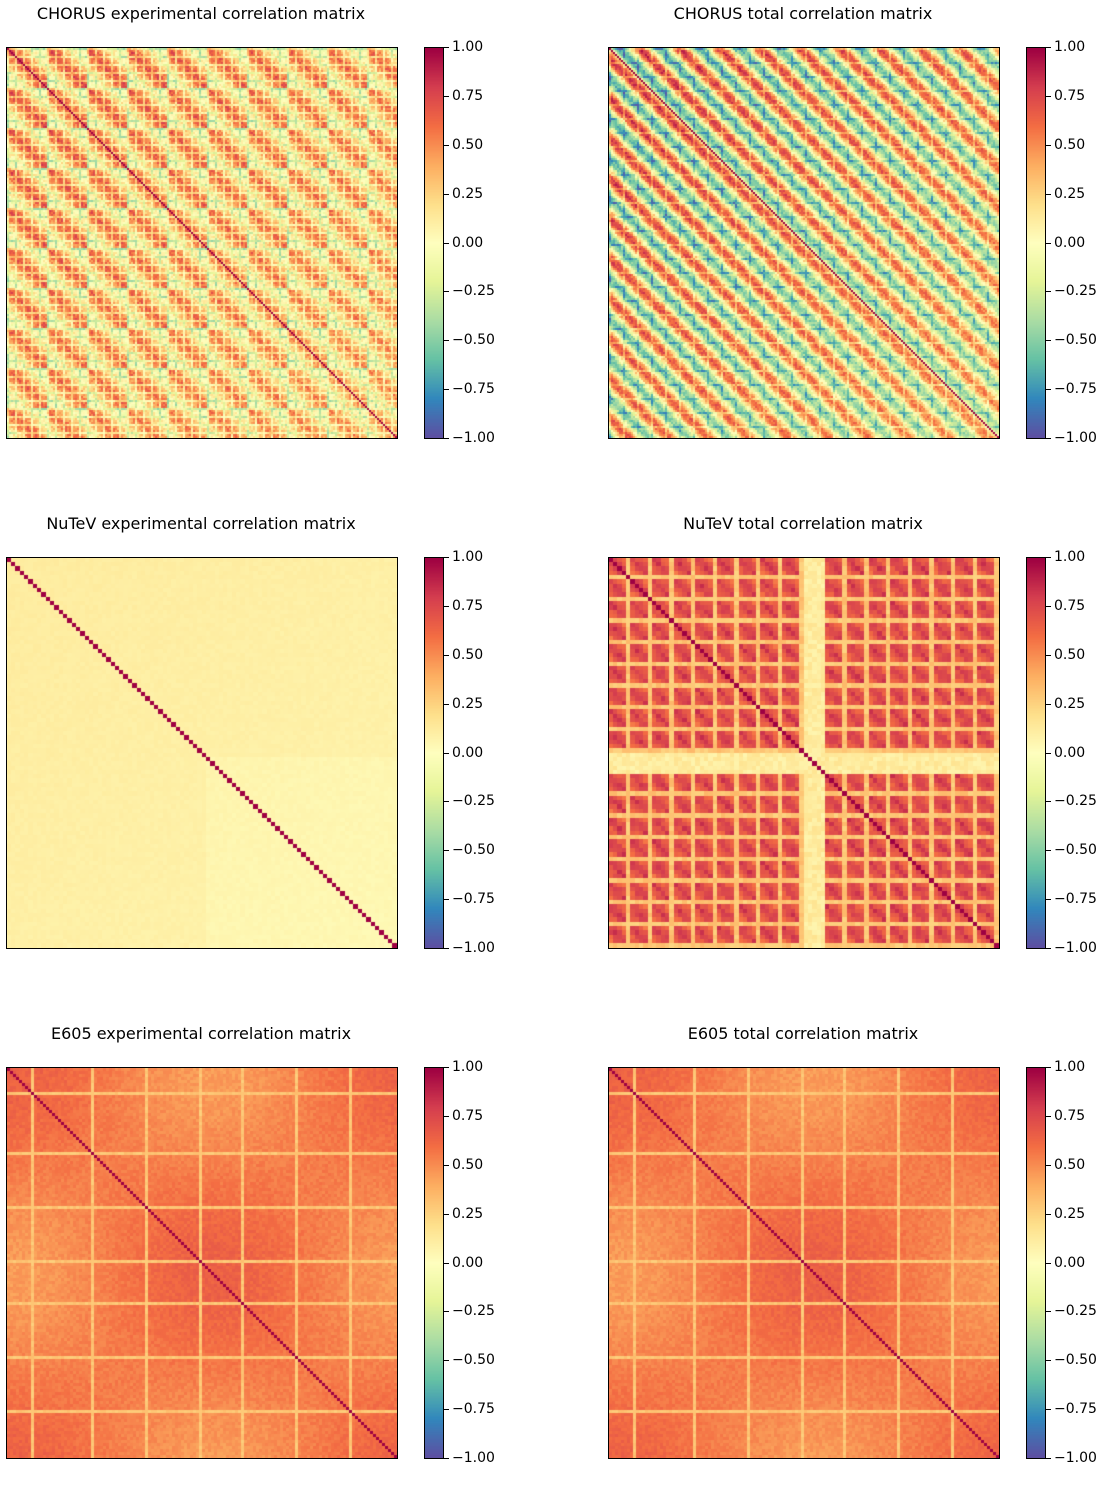  I want to click on heatmap-chorus-experimental, so click(202, 243).